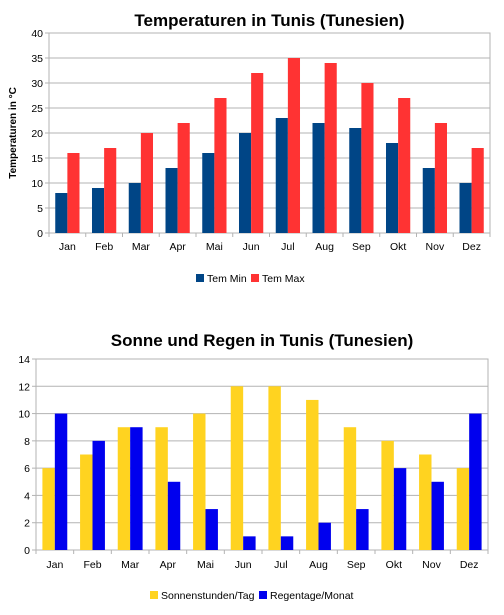  What do you see at coordinates (27, 496) in the screenshot?
I see `y-tick-label: 4` at bounding box center [27, 496].